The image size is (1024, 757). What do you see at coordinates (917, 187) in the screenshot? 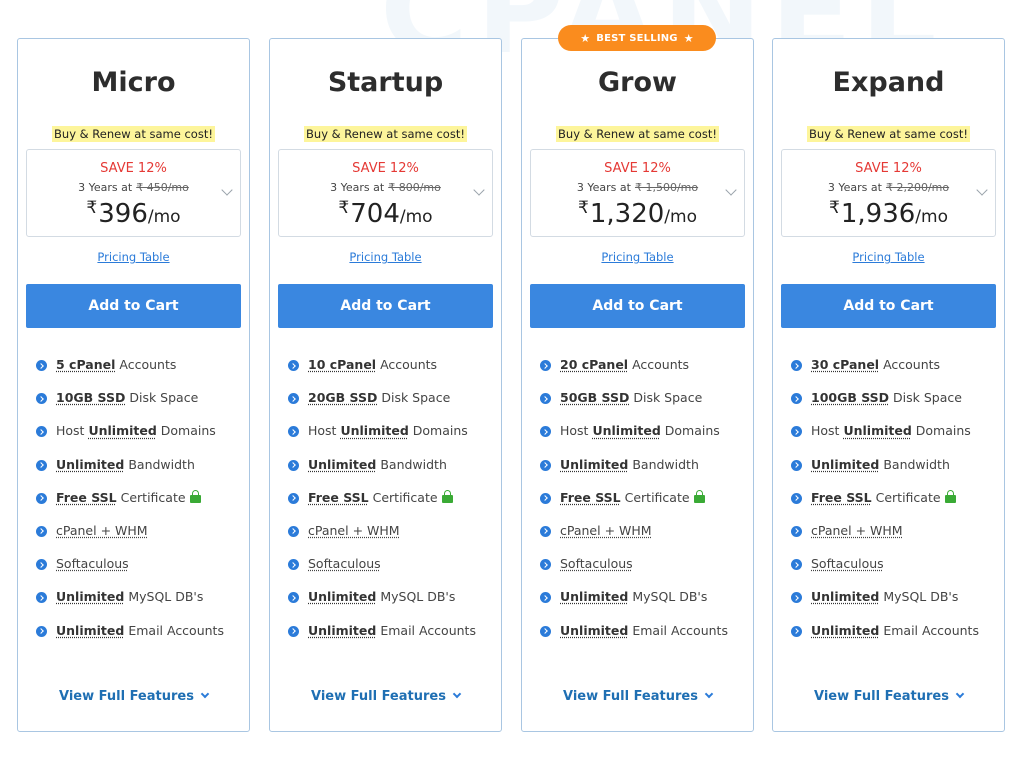
I see `old-price: ₹ 2,200/mo` at bounding box center [917, 187].